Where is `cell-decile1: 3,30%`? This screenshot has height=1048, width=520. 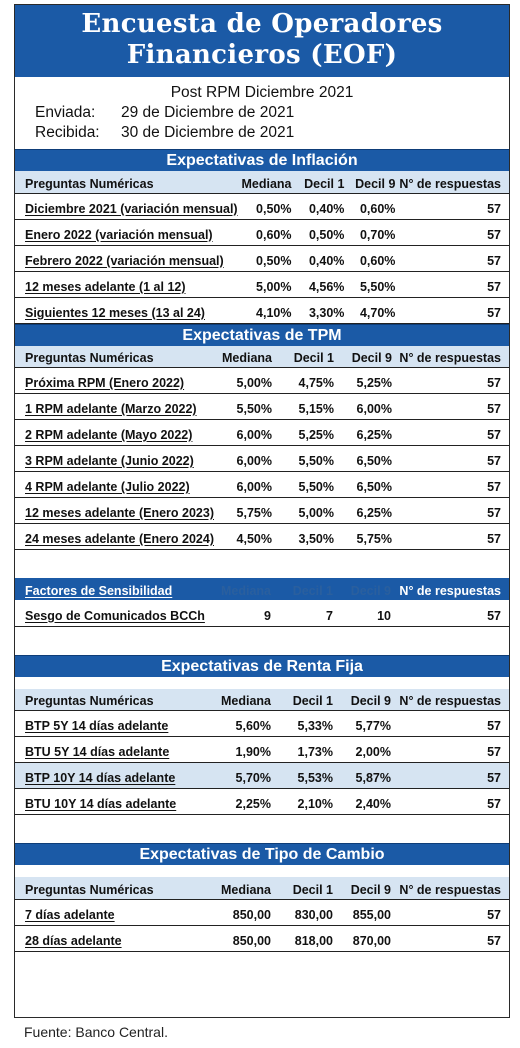
cell-decile1: 3,30% is located at coordinates (322, 310).